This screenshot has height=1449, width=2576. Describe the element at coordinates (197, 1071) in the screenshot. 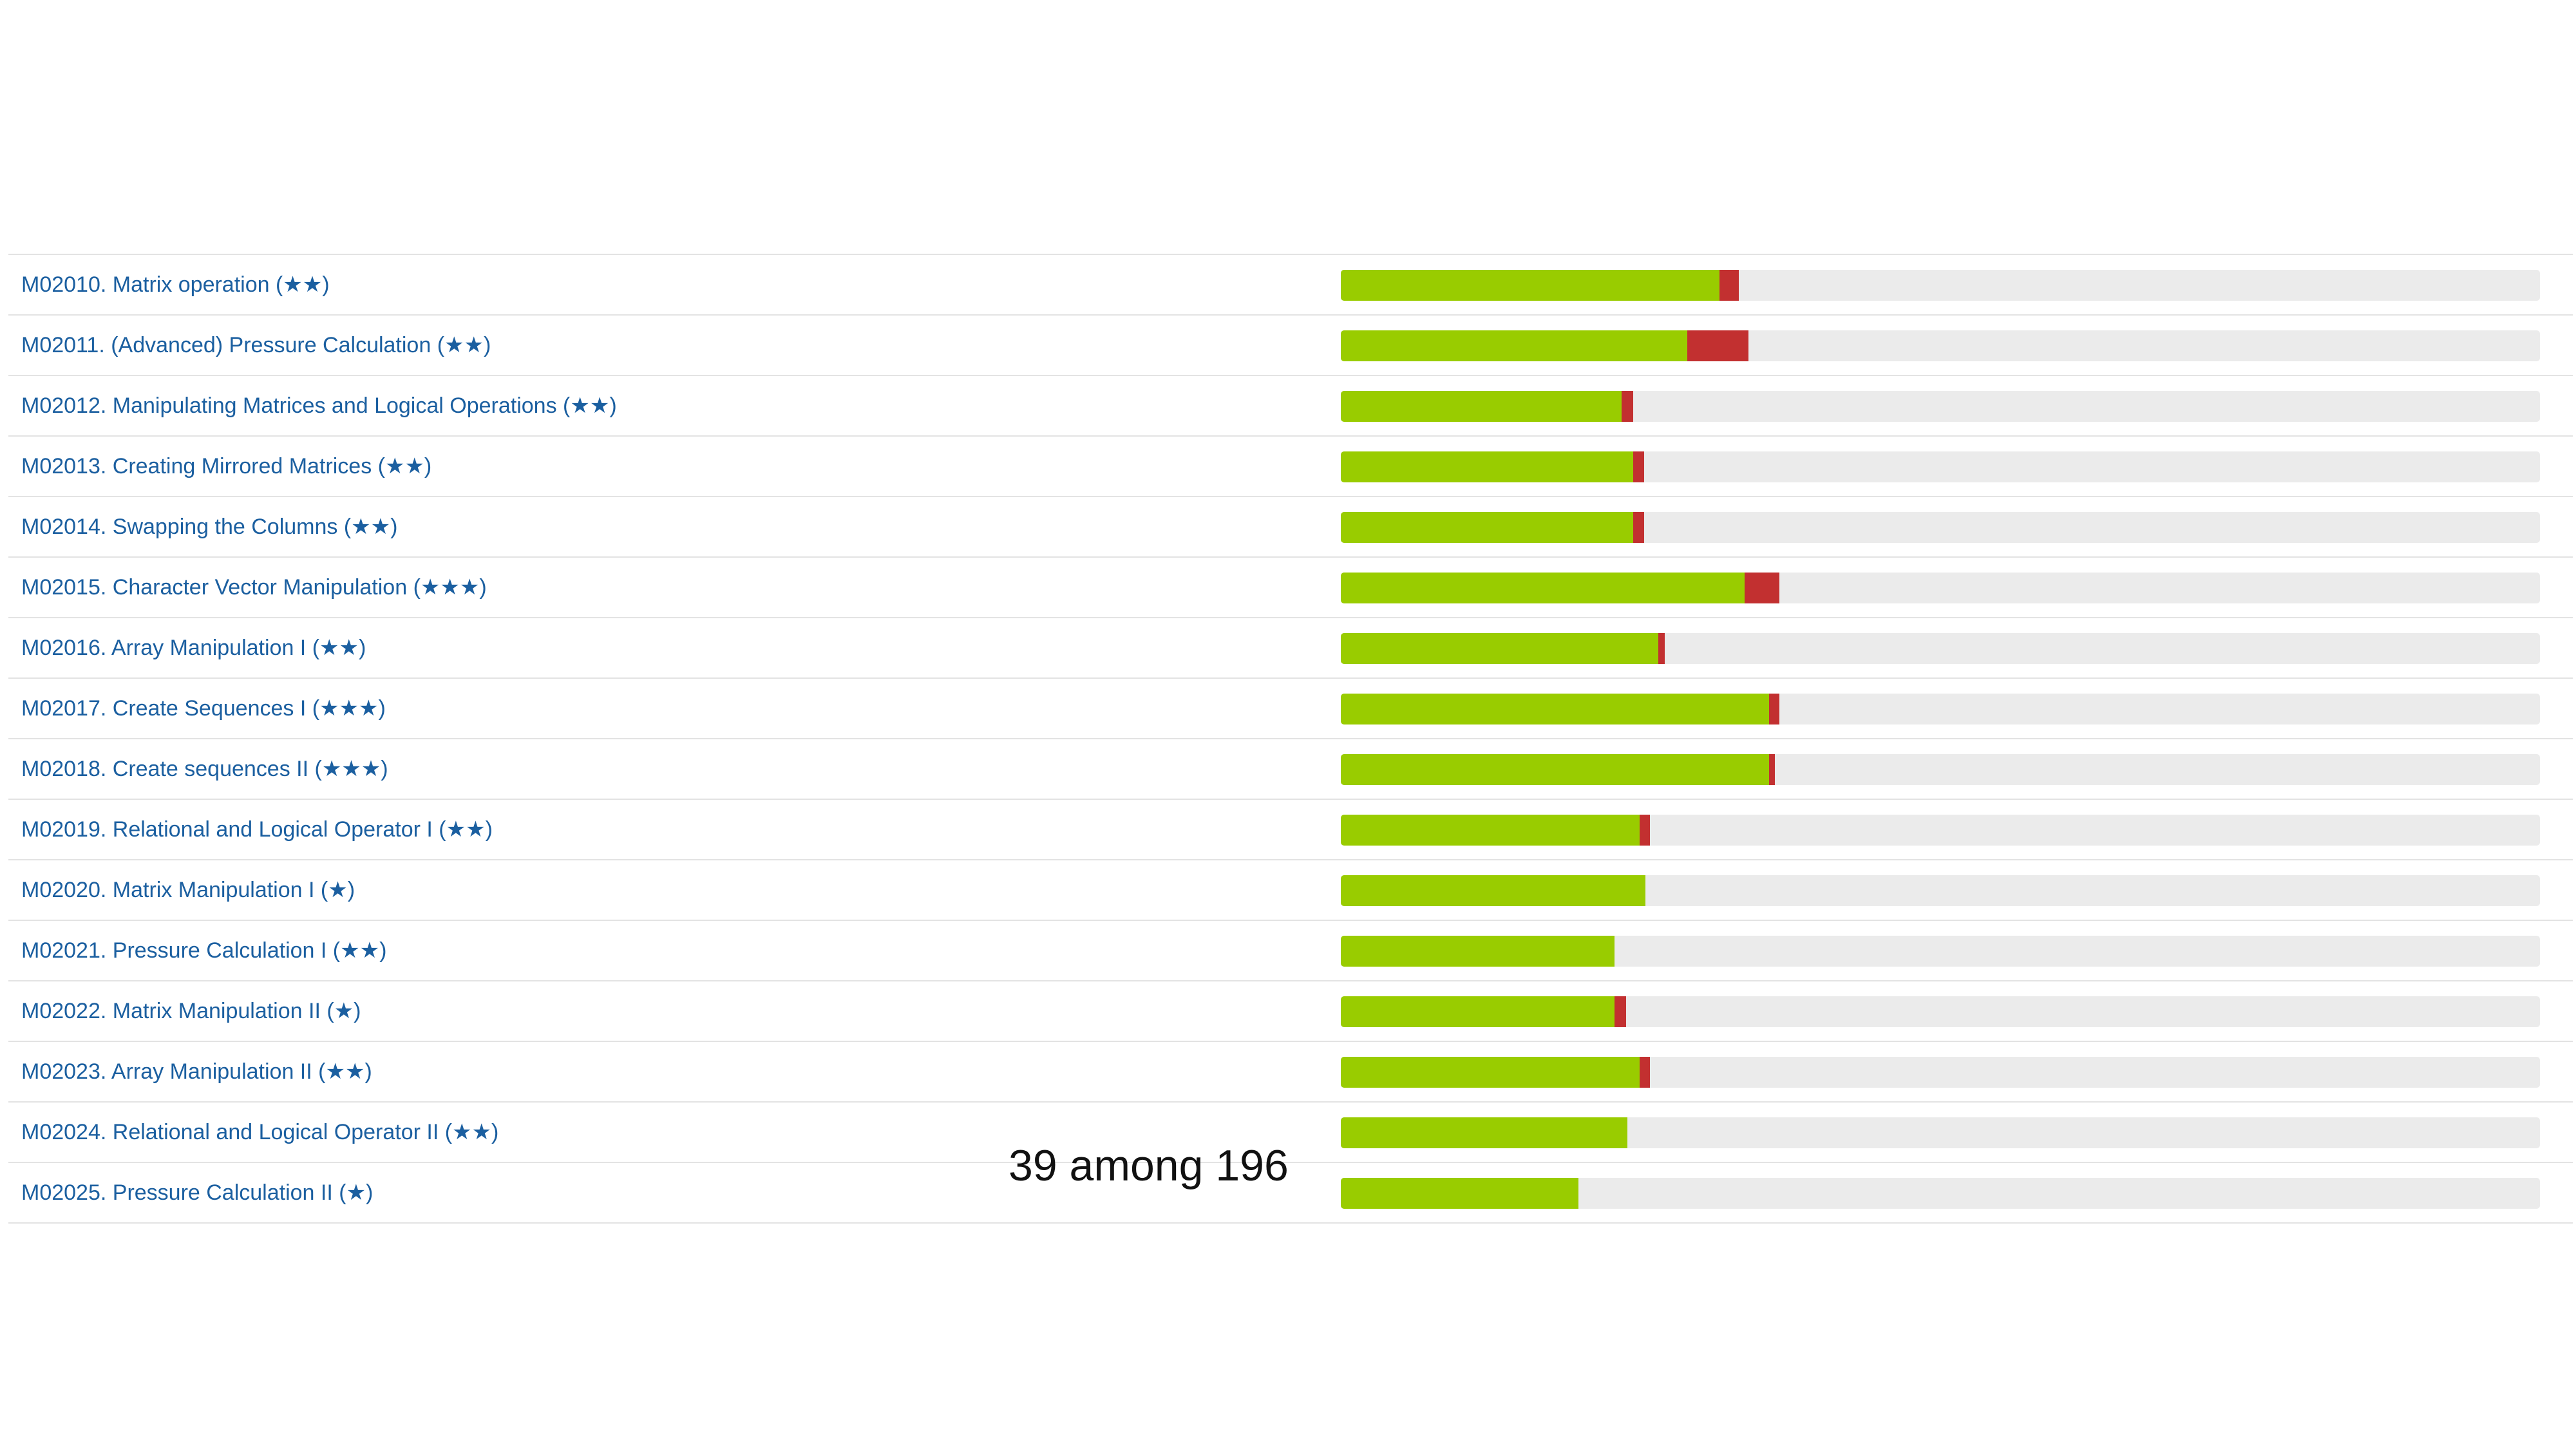

I see `problem-link: M02023. Array Manipulation II (★★)` at that location.